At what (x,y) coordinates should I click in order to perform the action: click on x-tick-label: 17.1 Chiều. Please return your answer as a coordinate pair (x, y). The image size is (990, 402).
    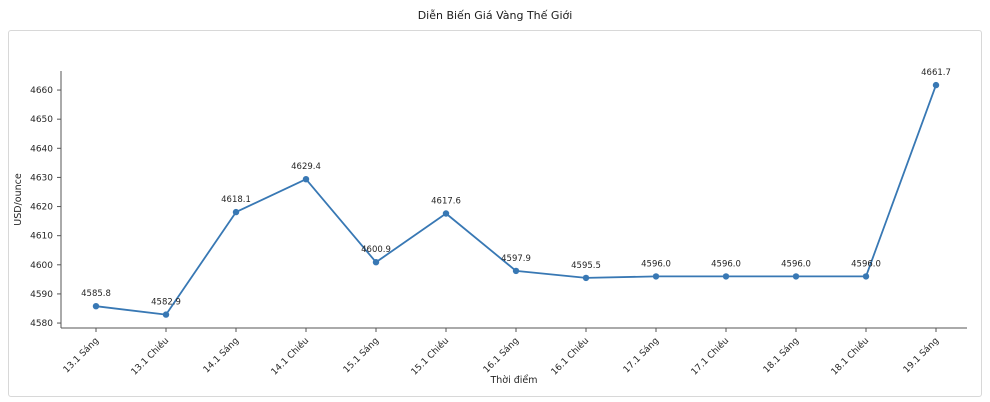
    Looking at the image, I should click on (710, 356).